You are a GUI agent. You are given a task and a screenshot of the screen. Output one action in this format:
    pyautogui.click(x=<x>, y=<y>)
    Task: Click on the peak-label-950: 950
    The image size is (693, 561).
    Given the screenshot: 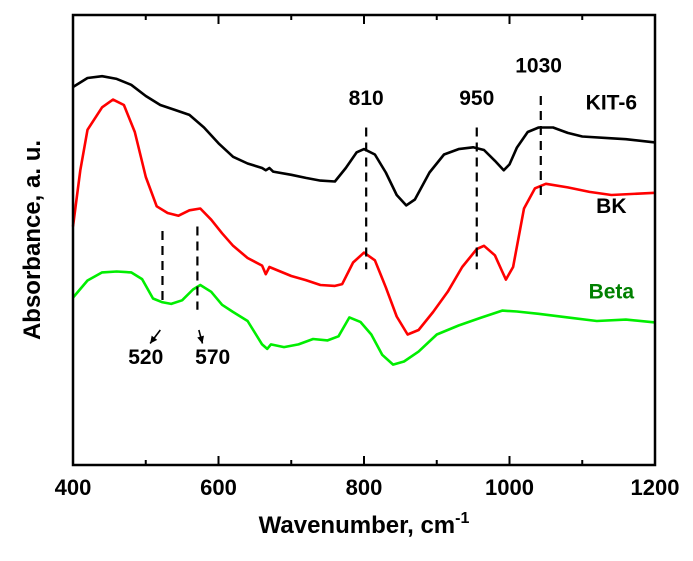 What is the action you would take?
    pyautogui.click(x=476, y=98)
    